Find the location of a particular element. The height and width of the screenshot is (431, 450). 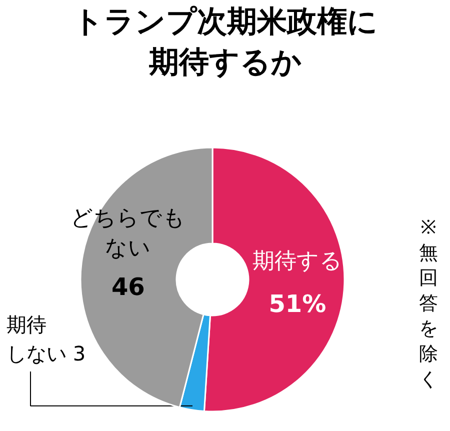

data-label: 46 is located at coordinates (128, 286).